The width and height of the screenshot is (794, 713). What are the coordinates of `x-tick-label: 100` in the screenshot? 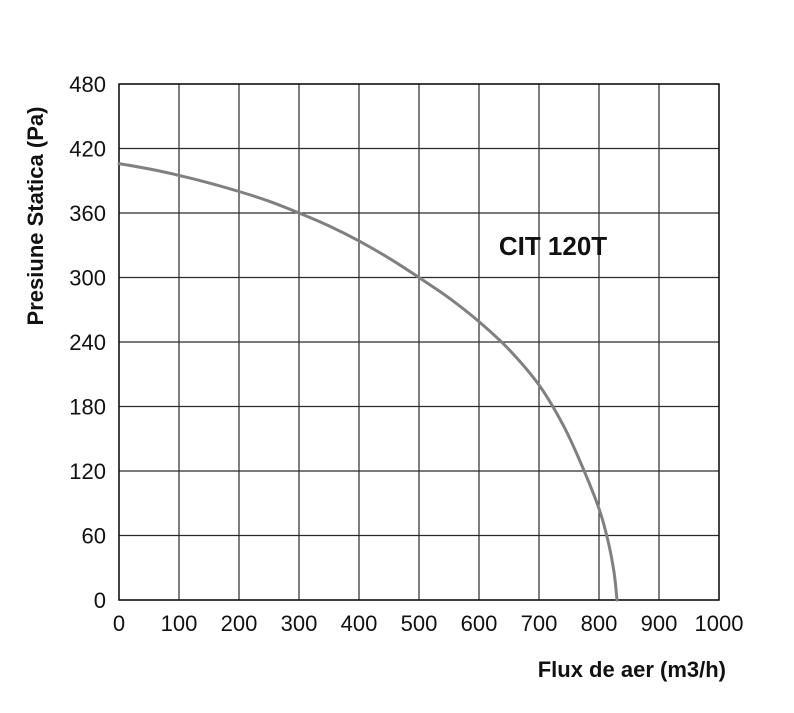 It's located at (179, 623).